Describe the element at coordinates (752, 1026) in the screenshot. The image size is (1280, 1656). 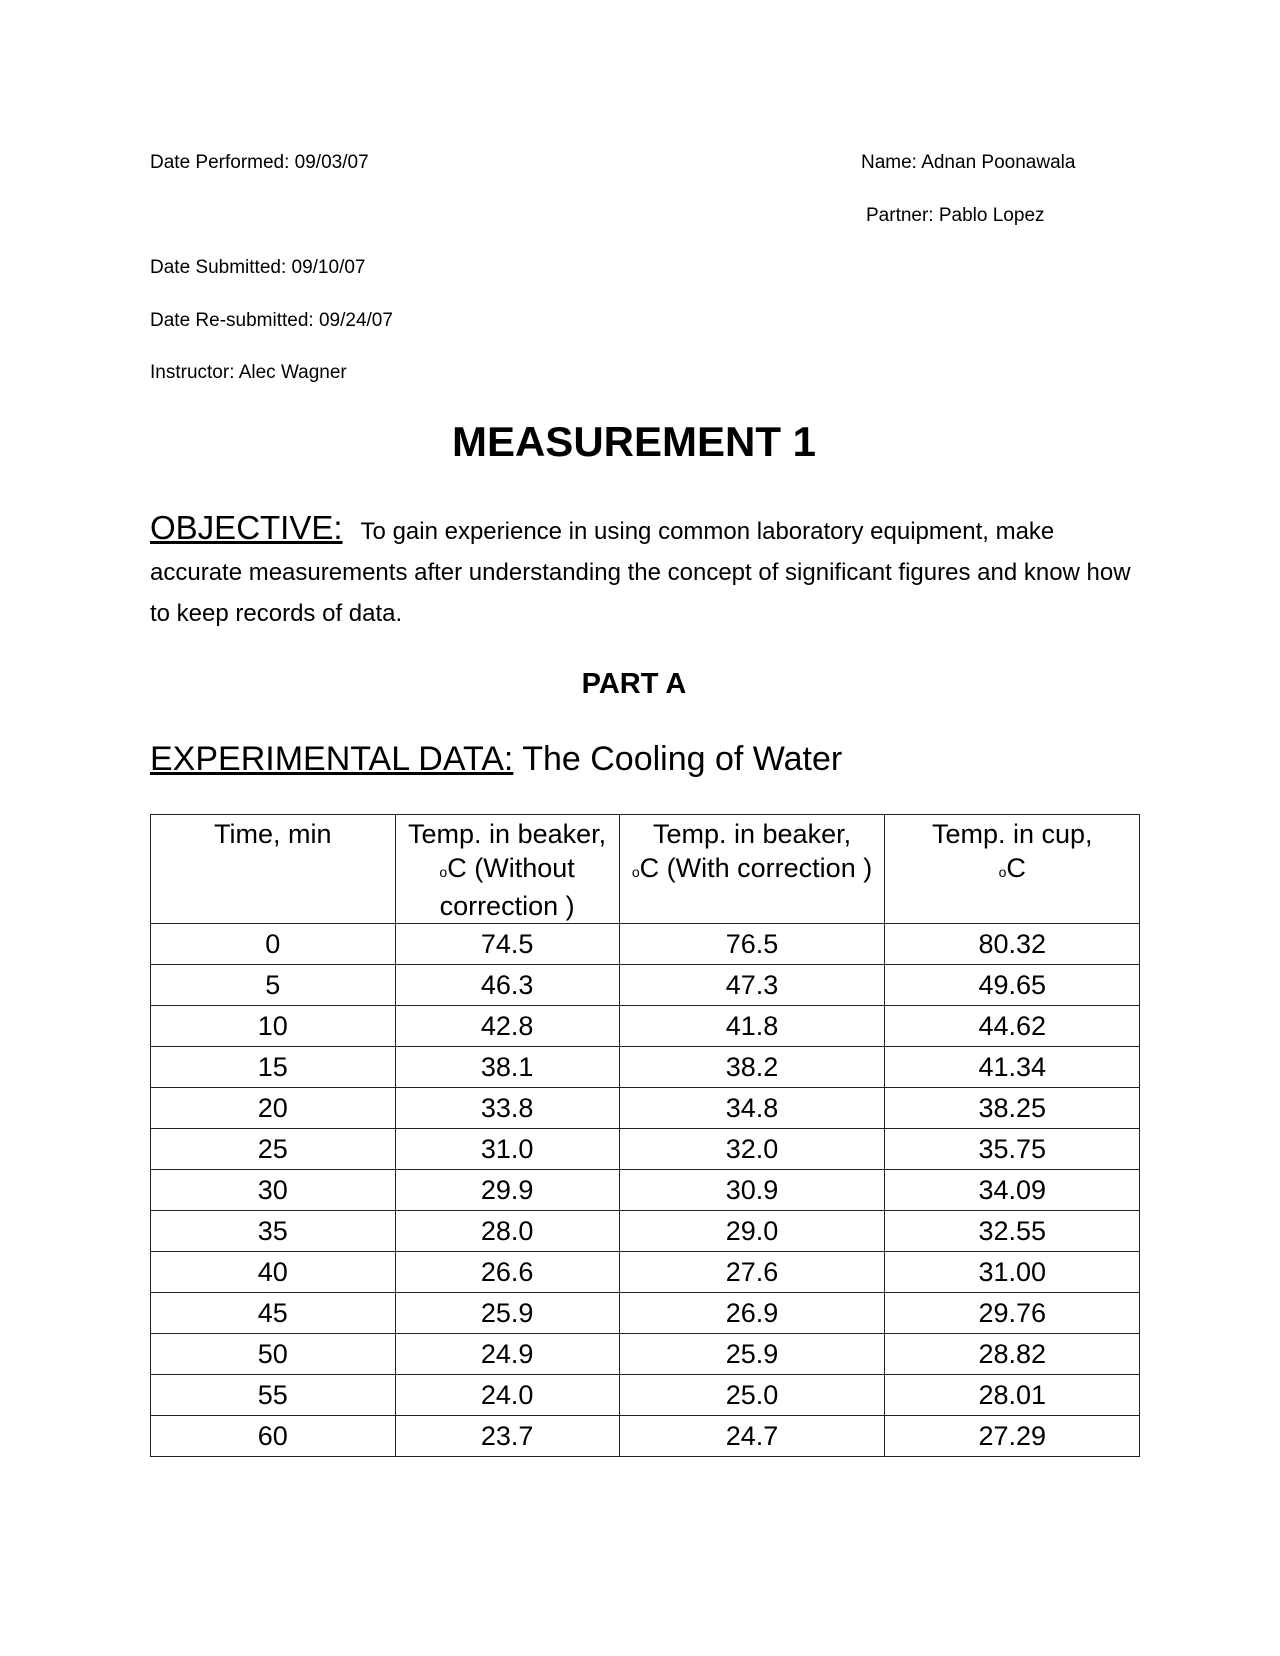
I see `table-cell: 41.8` at that location.